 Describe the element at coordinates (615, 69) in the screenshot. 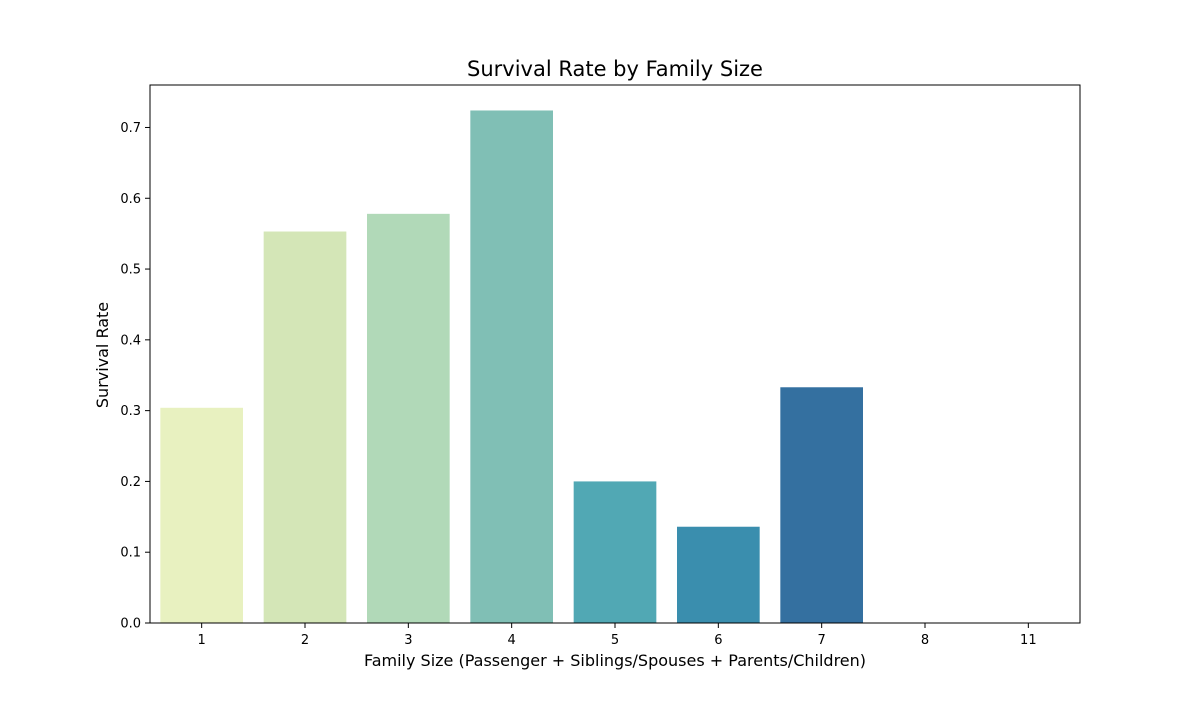

I see `chart-title: Survival Rate by Family Size` at that location.